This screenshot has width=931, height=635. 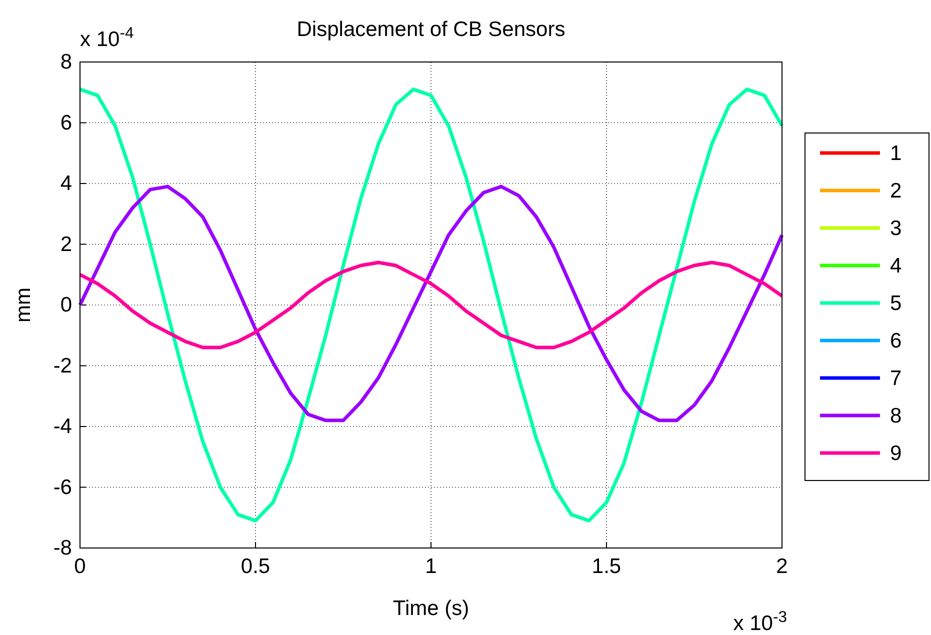 I want to click on legend-label: 1, so click(x=896, y=153).